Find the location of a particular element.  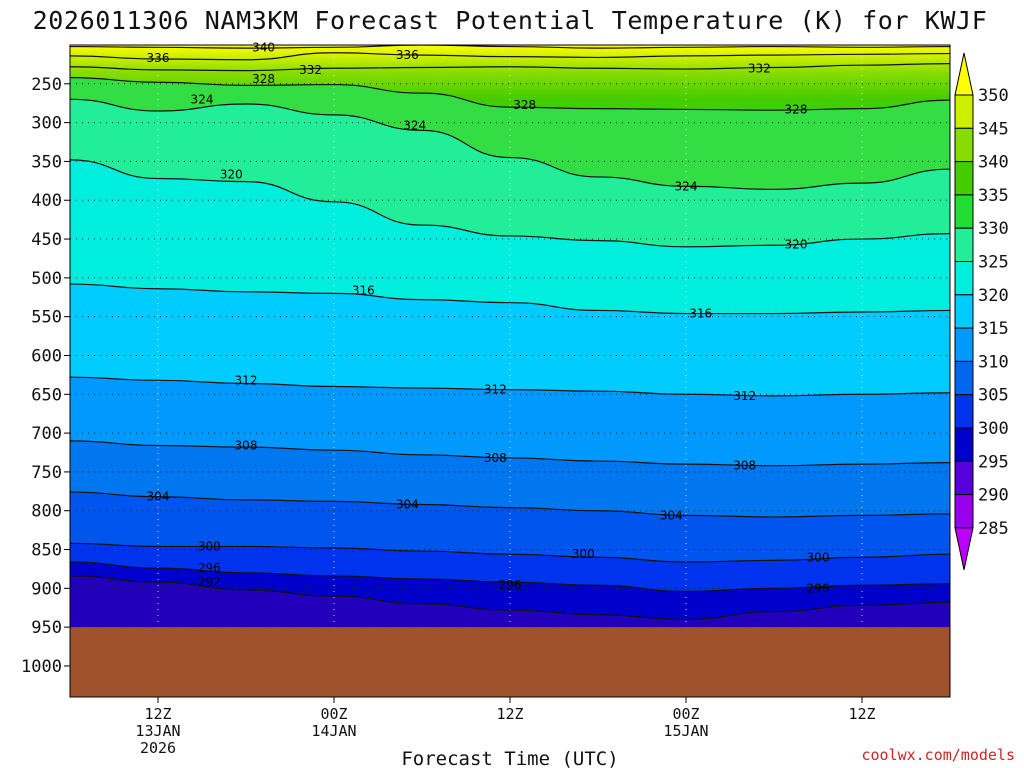

colorbar-label: 285 is located at coordinates (993, 529).